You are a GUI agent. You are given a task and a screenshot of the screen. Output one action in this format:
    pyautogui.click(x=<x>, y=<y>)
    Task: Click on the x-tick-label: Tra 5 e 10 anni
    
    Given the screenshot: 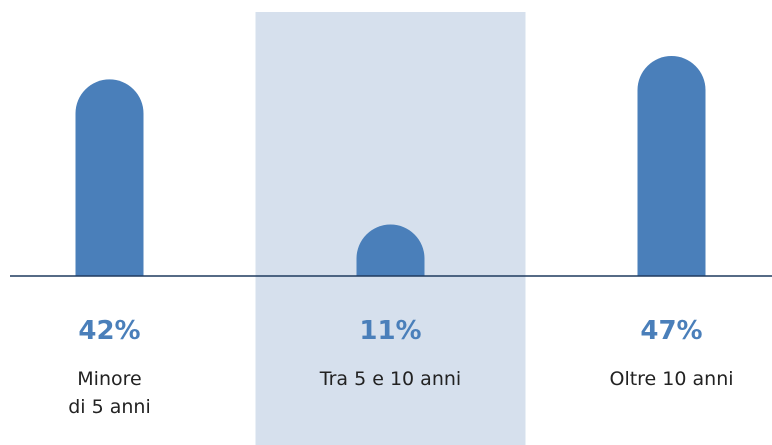 What is the action you would take?
    pyautogui.click(x=390, y=379)
    